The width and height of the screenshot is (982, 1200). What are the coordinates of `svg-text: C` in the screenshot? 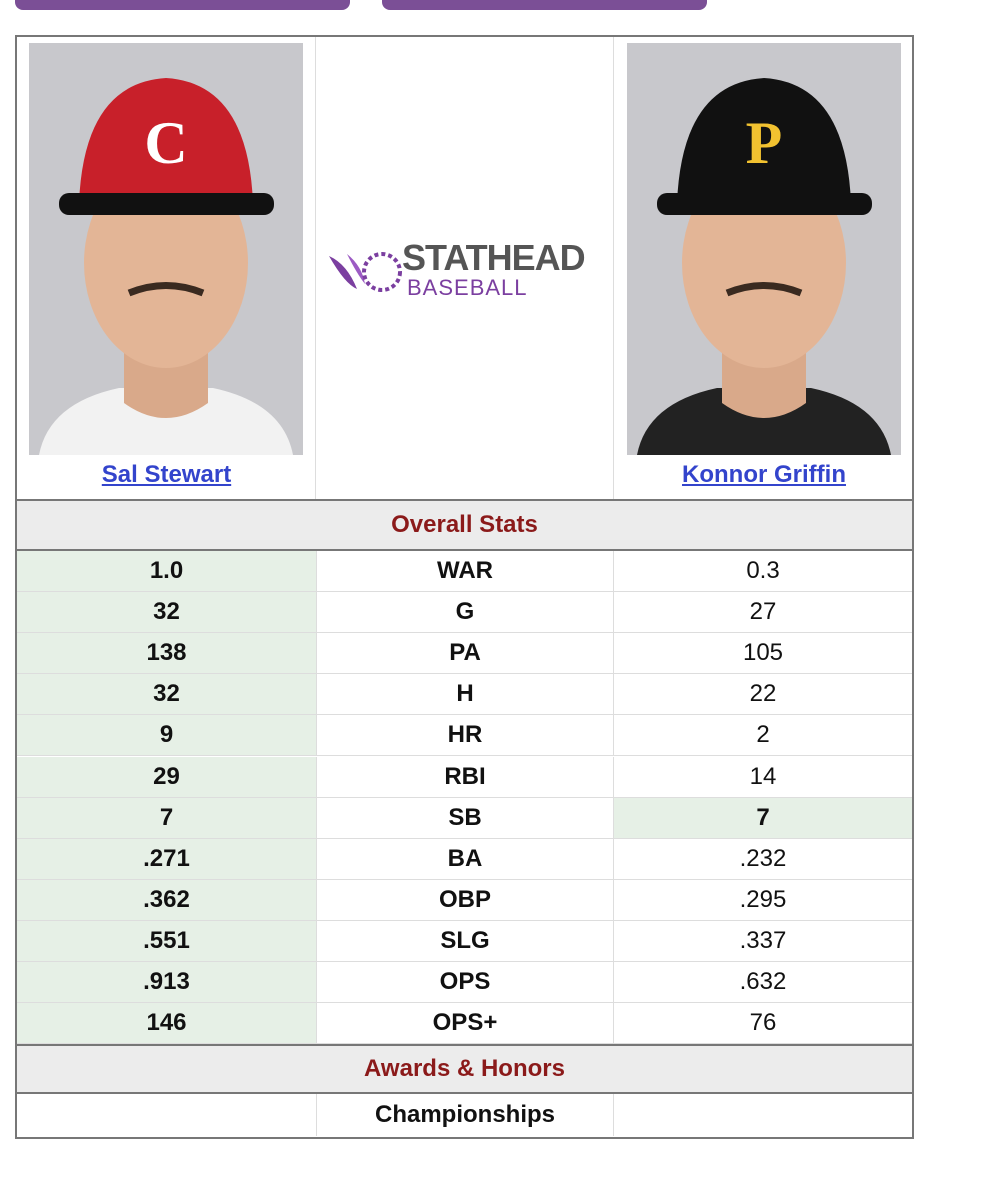 It's located at (165, 143).